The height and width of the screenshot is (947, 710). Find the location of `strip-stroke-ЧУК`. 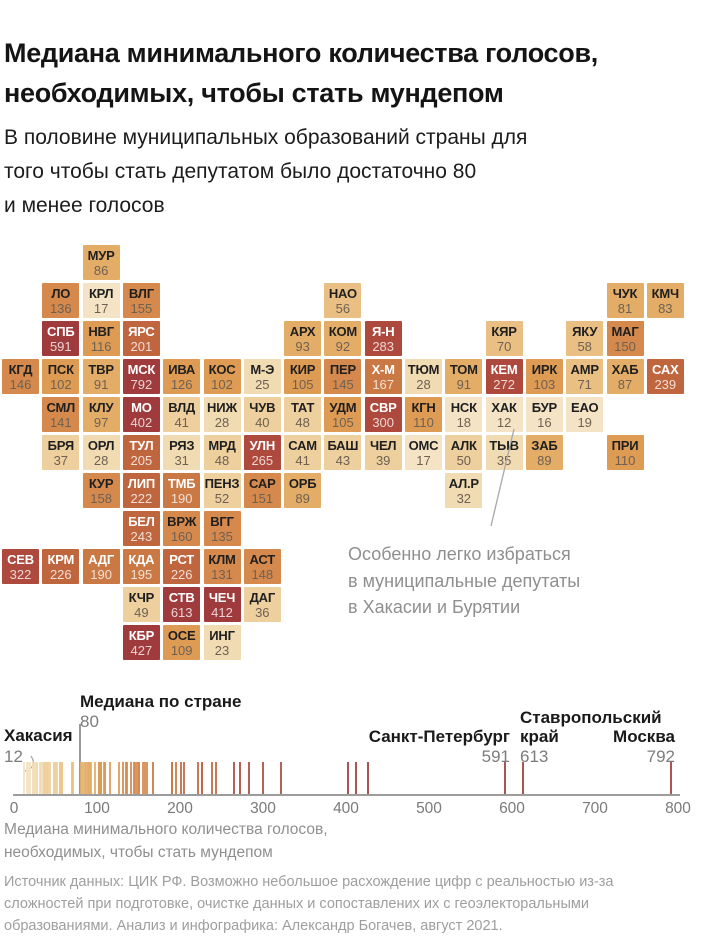

strip-stroke-ЧУК is located at coordinates (81, 778).